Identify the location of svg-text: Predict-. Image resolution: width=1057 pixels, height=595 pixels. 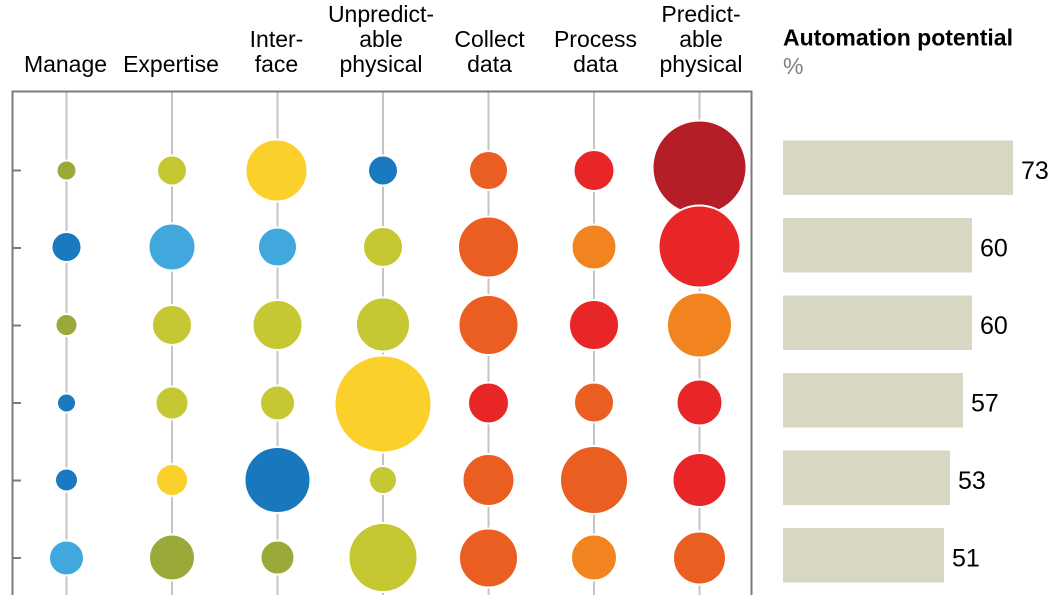
(700, 14).